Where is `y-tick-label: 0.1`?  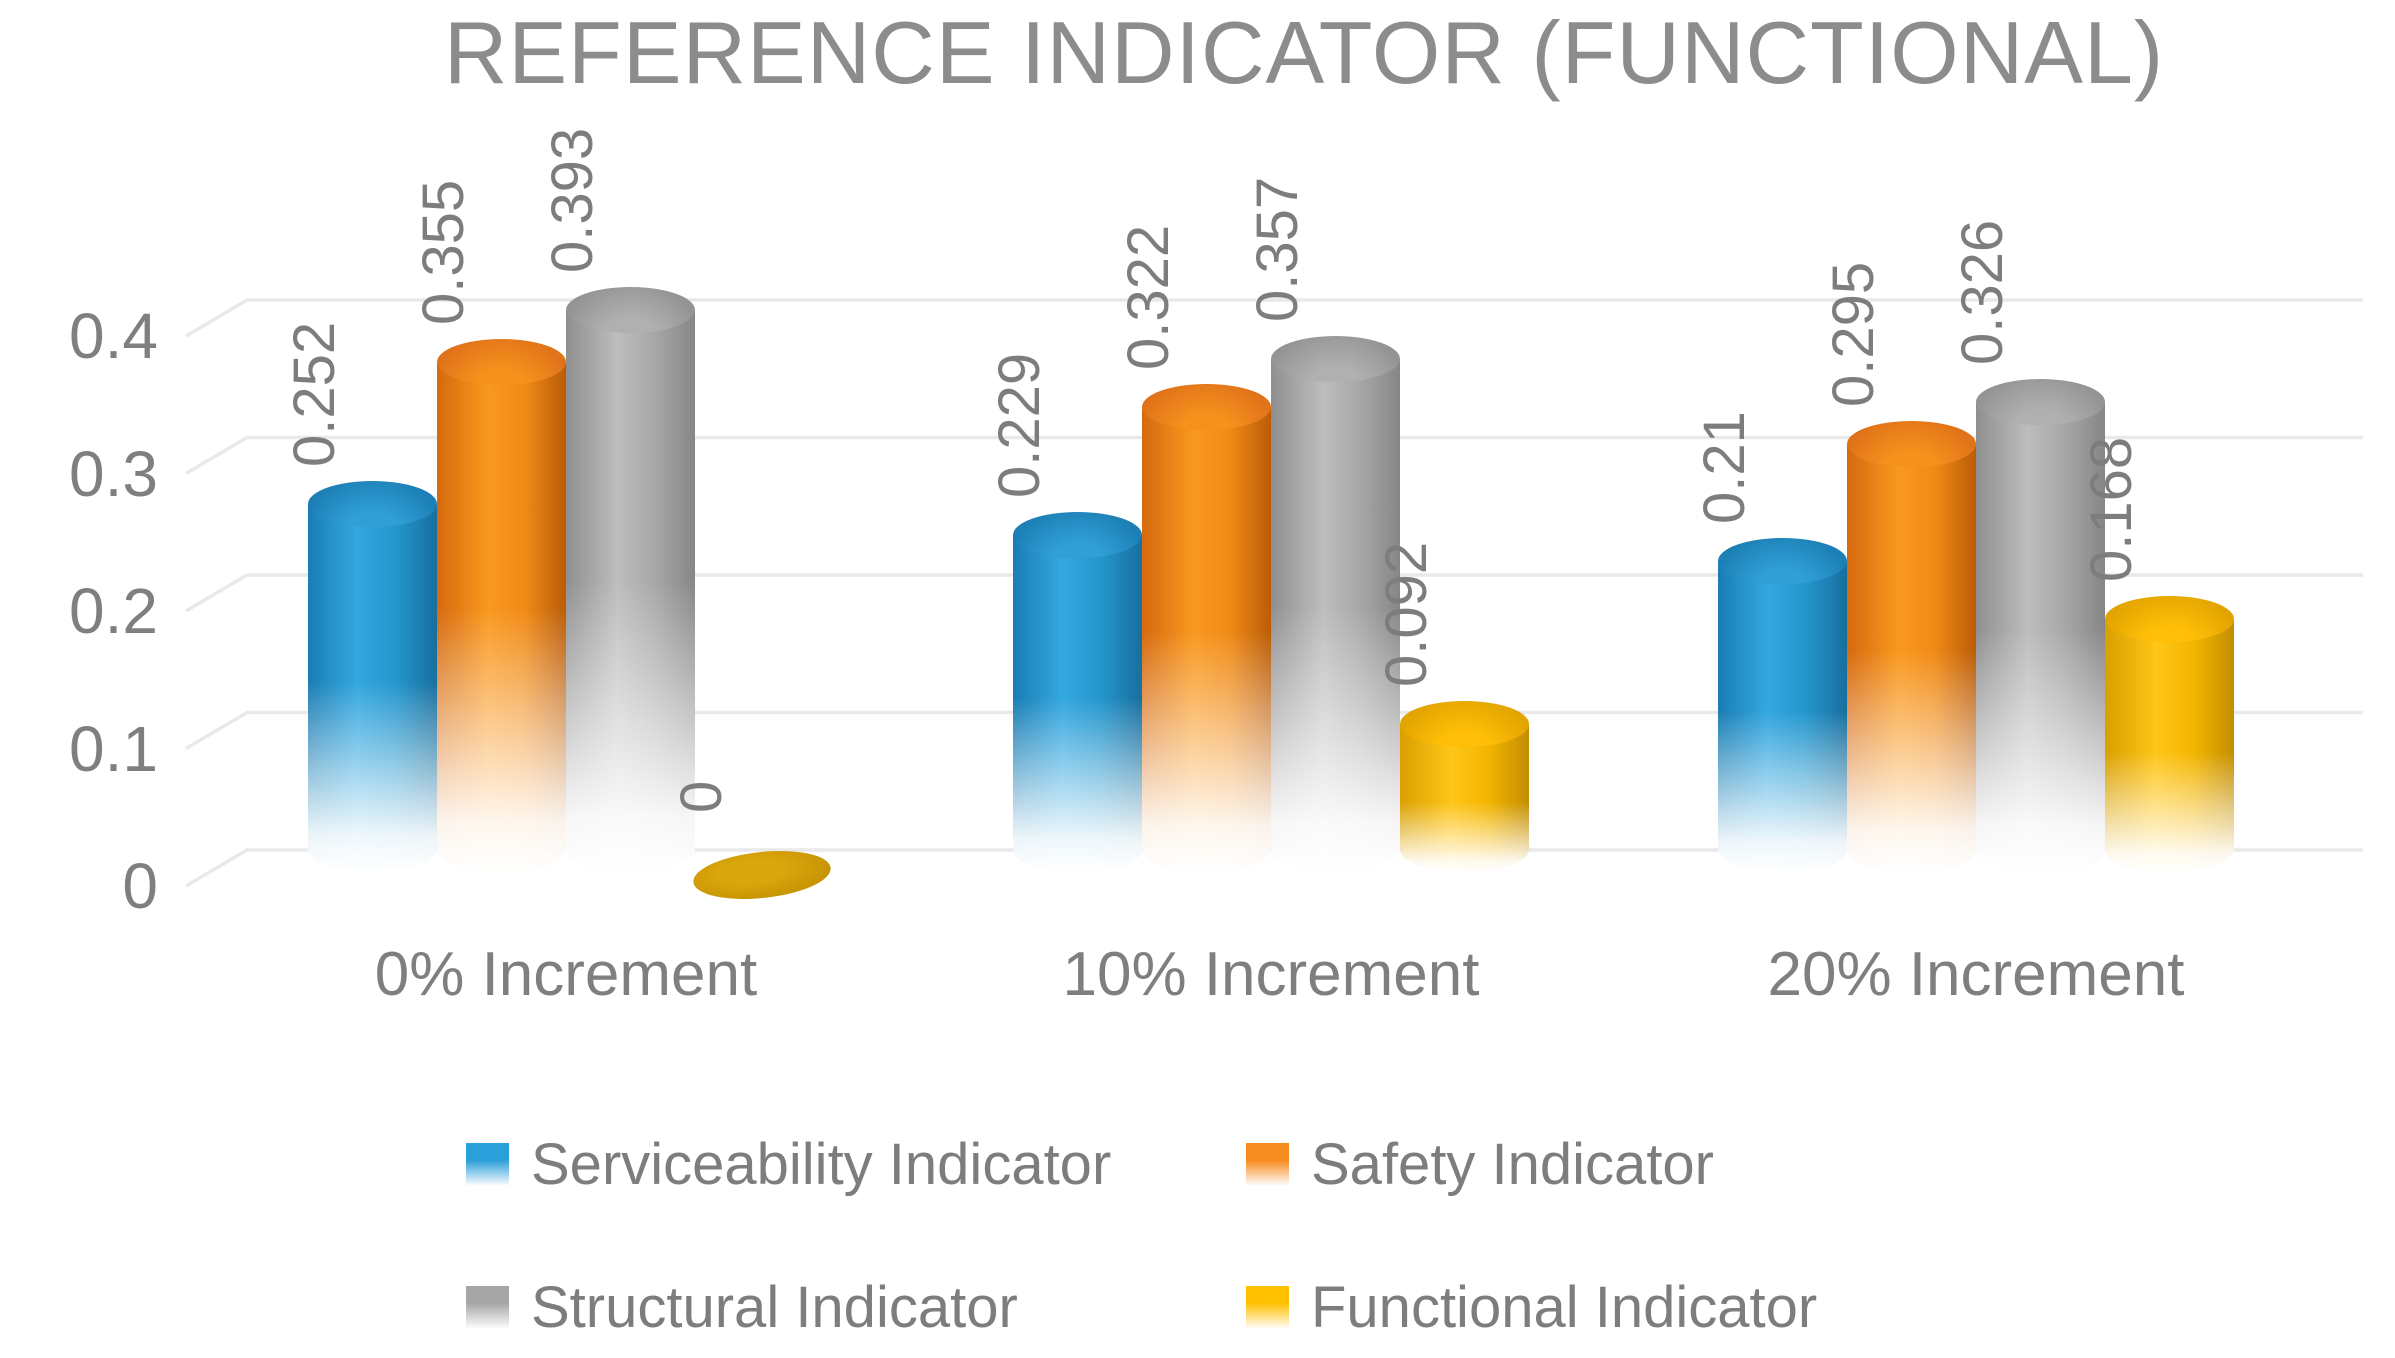 y-tick-label: 0.1 is located at coordinates (113, 748).